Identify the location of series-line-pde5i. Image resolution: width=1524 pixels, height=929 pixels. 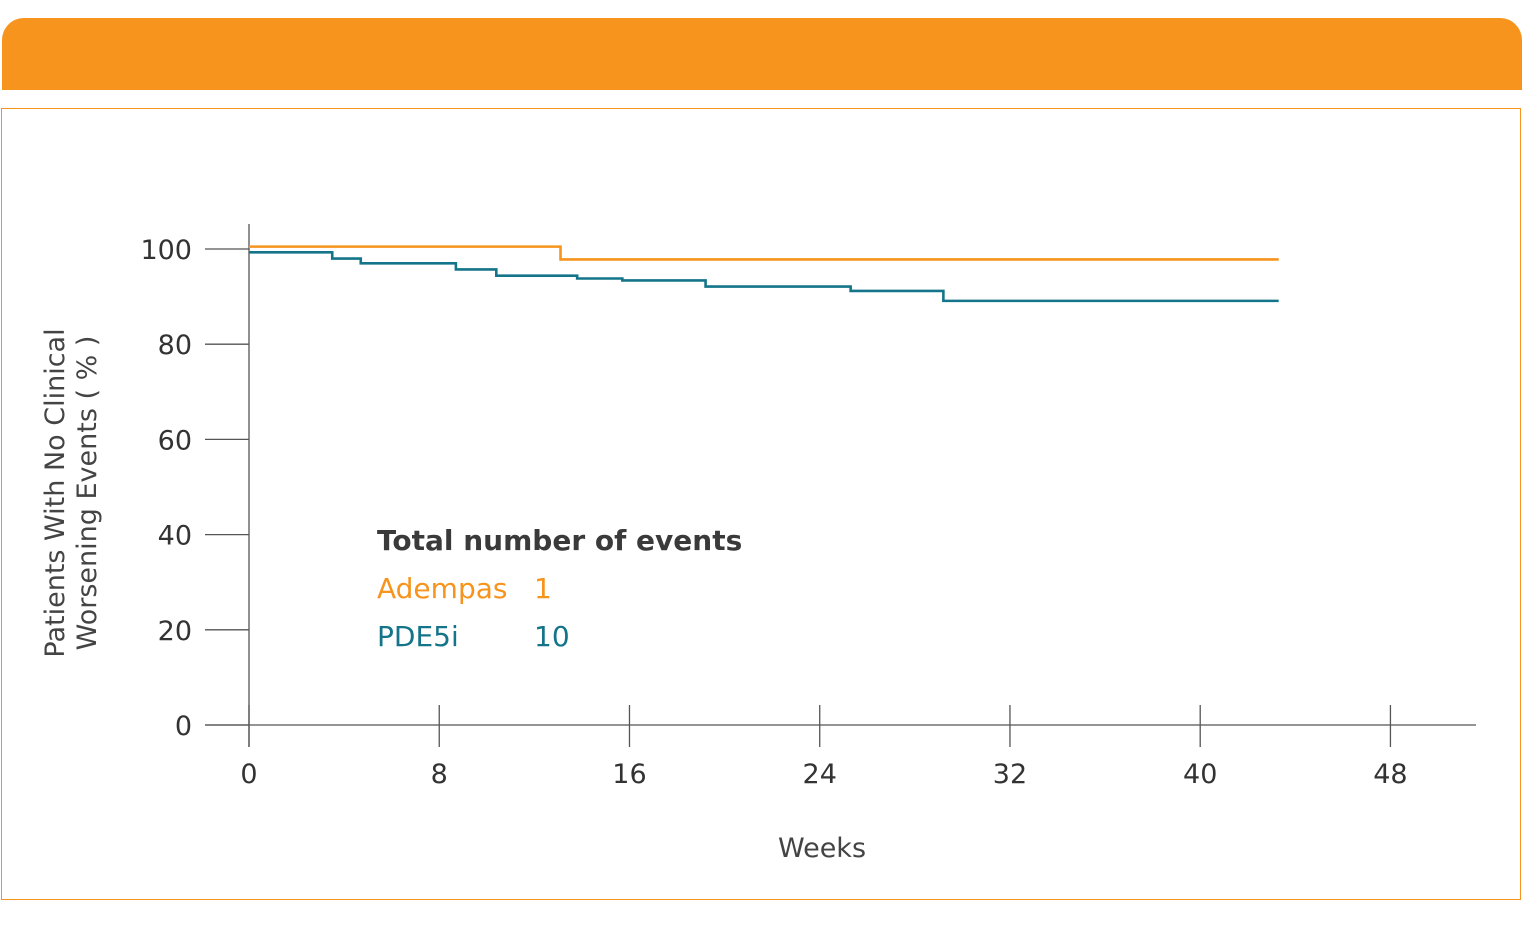
(764, 277).